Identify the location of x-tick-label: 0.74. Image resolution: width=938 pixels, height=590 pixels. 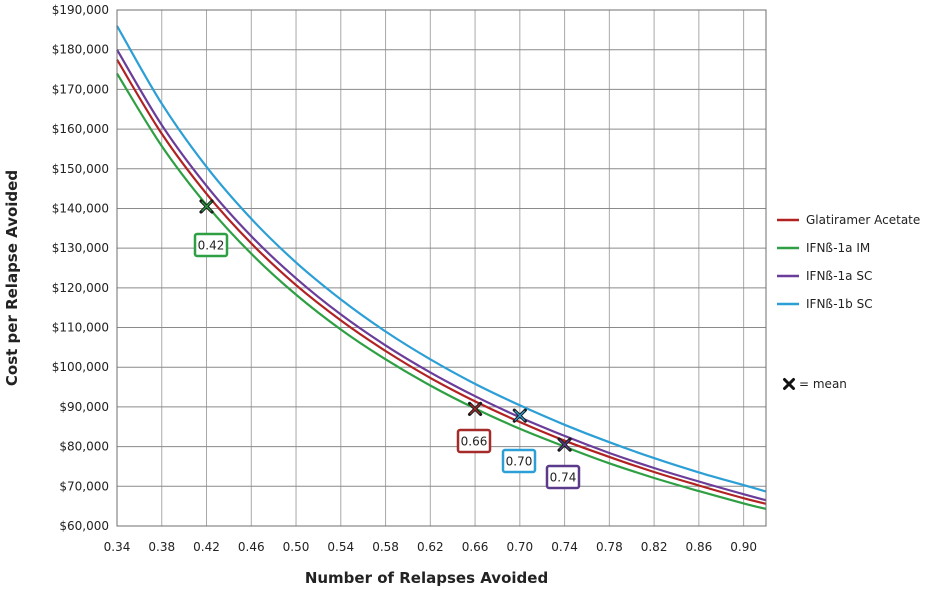
(564, 547).